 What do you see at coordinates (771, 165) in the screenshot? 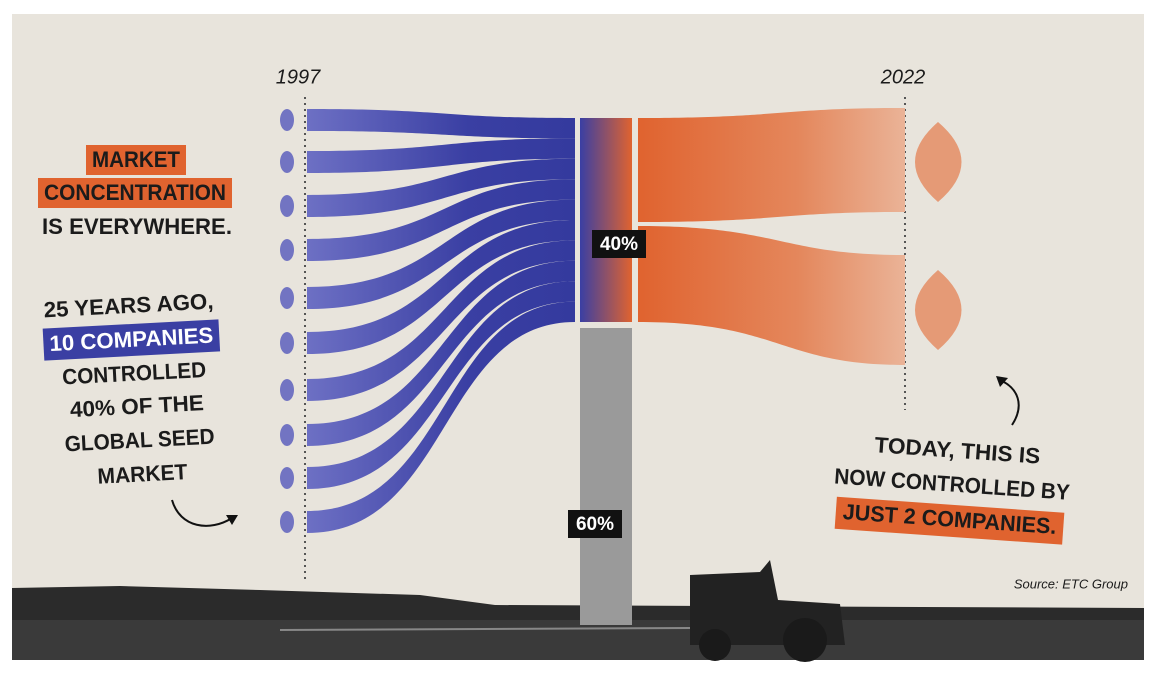
I see `flow-2022-a` at bounding box center [771, 165].